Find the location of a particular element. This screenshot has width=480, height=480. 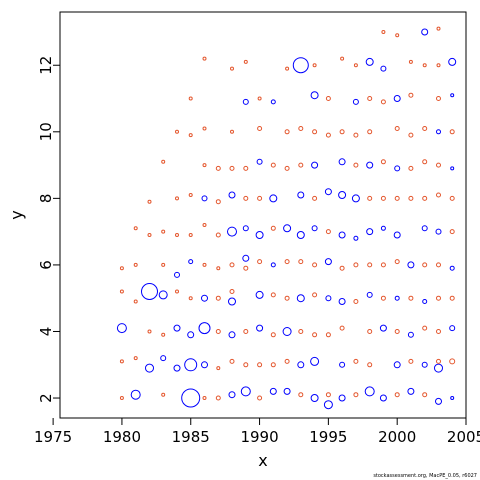

x-tick-label-2000: 2000 is located at coordinates (397, 437).